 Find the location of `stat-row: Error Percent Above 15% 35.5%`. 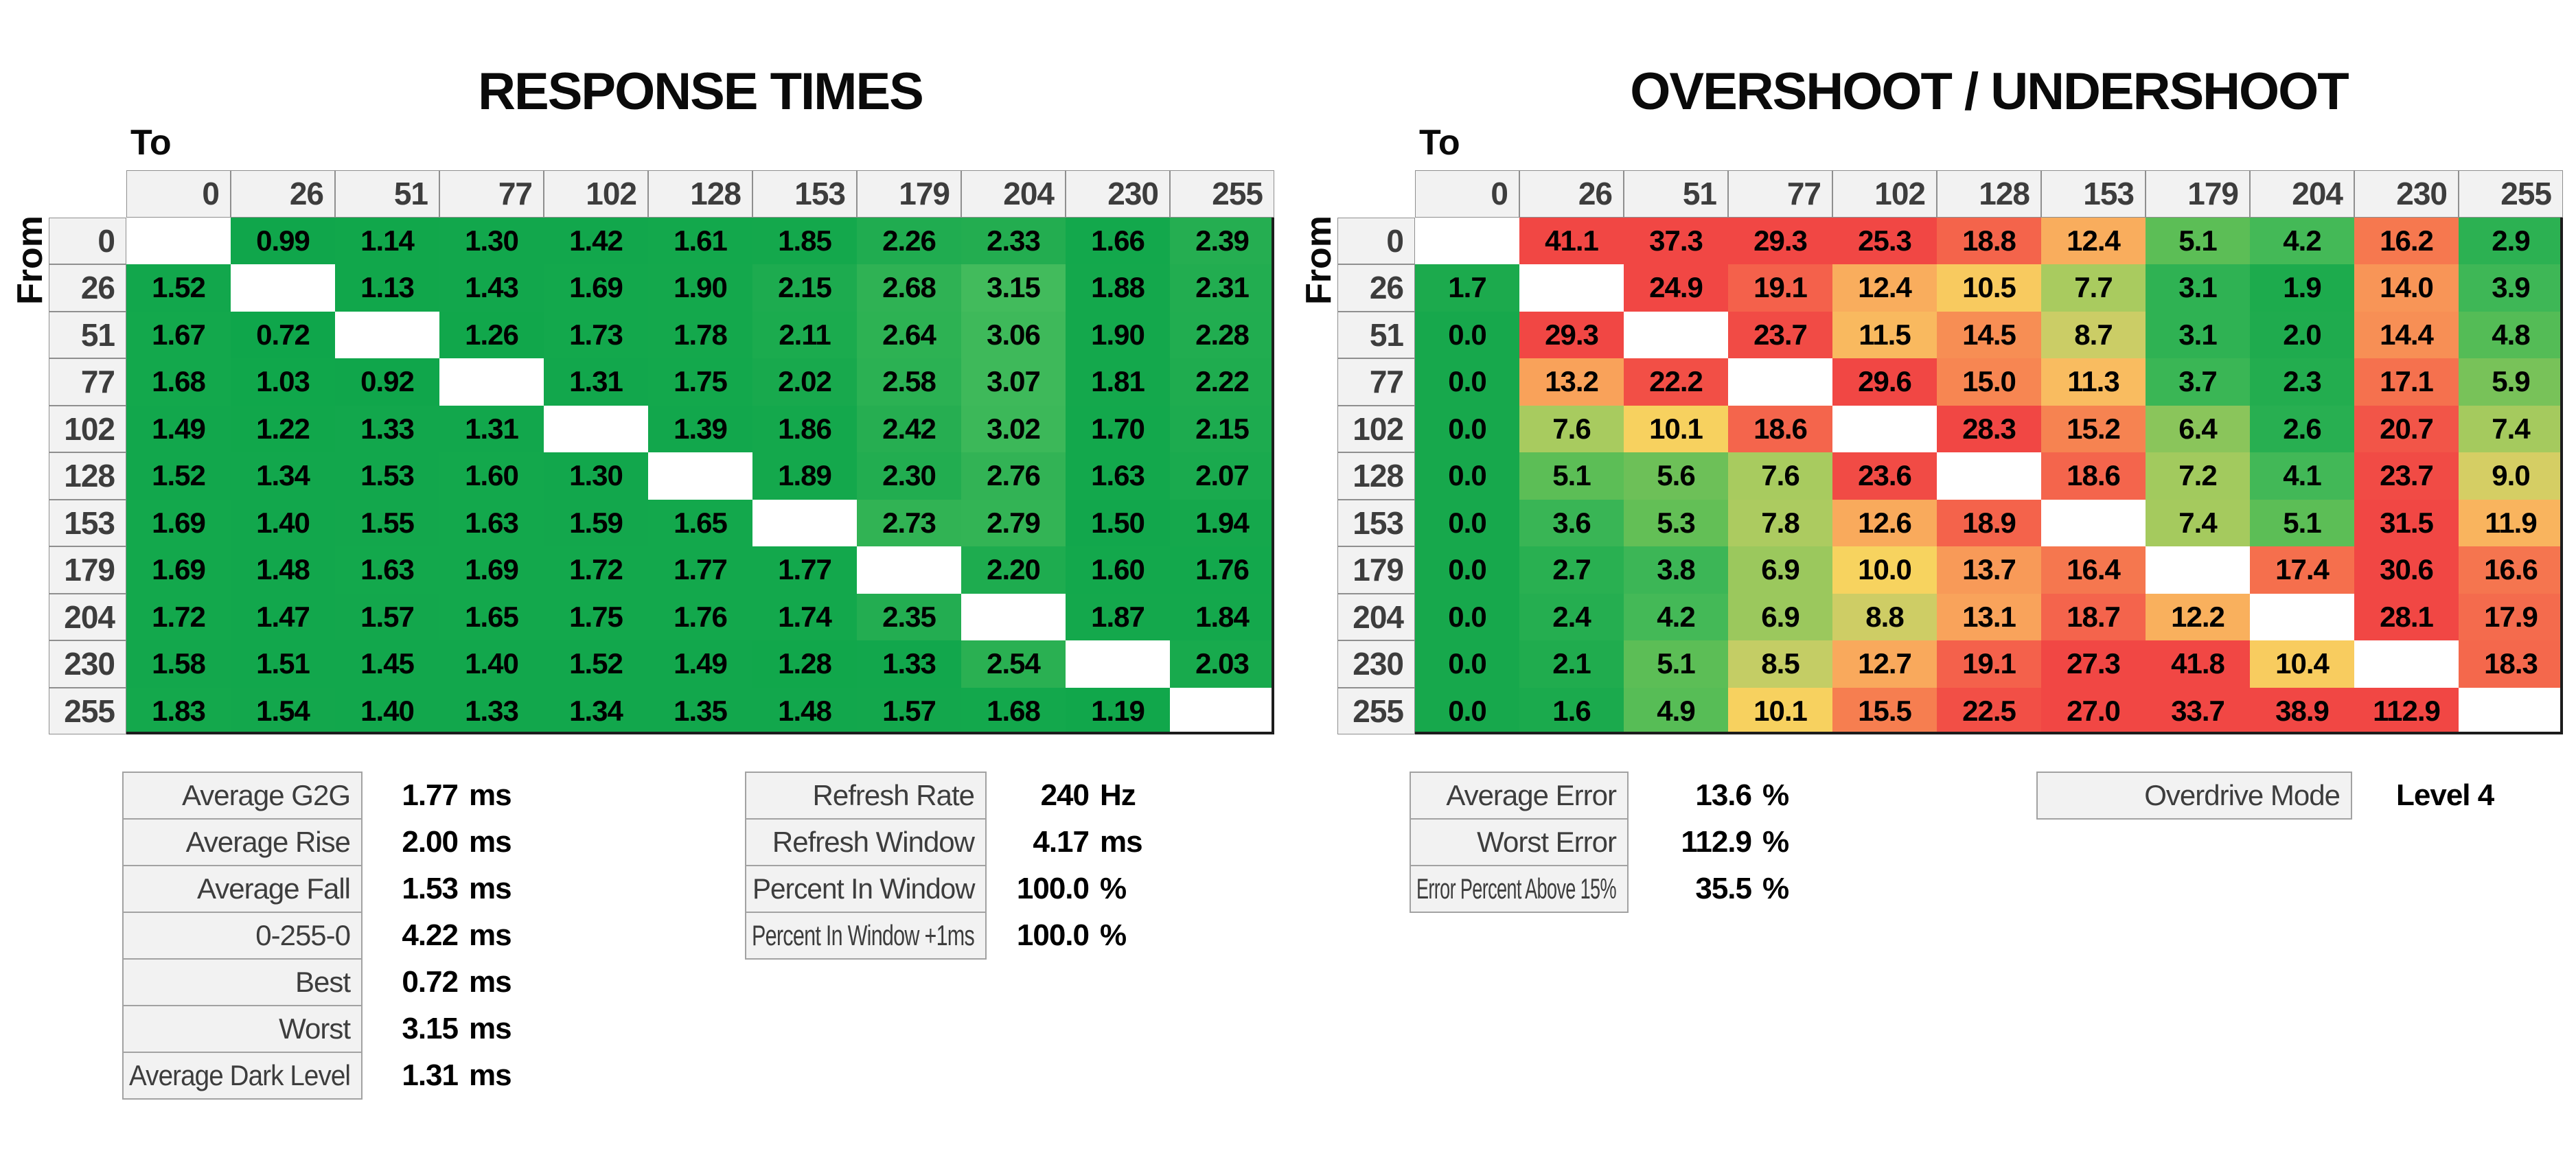

stat-row: Error Percent Above 15% 35.5% is located at coordinates (1599, 889).